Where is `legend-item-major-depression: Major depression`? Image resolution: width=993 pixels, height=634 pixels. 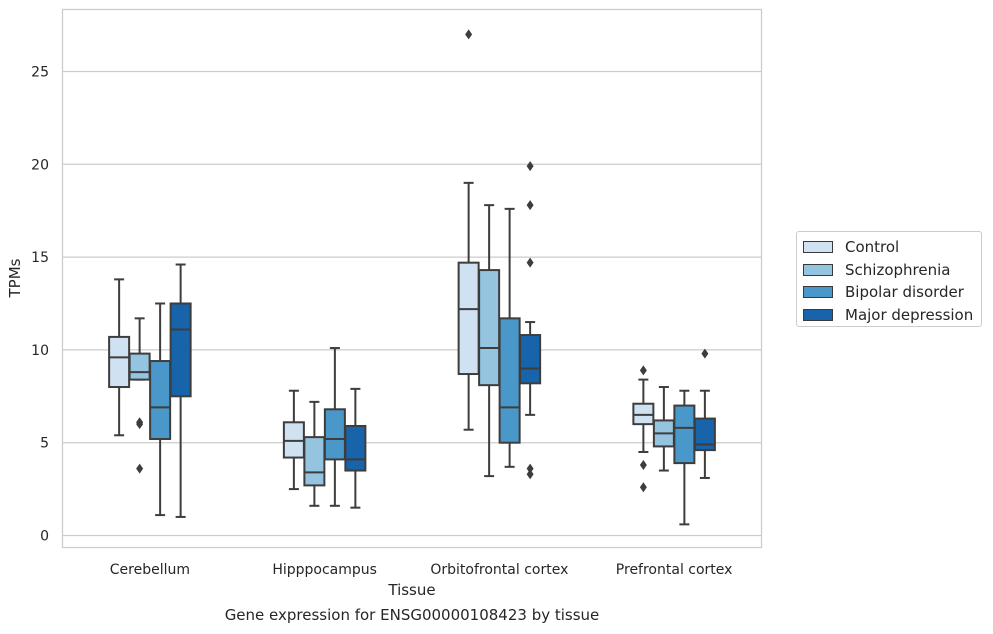
legend-item-major-depression: Major depression is located at coordinates (892, 315).